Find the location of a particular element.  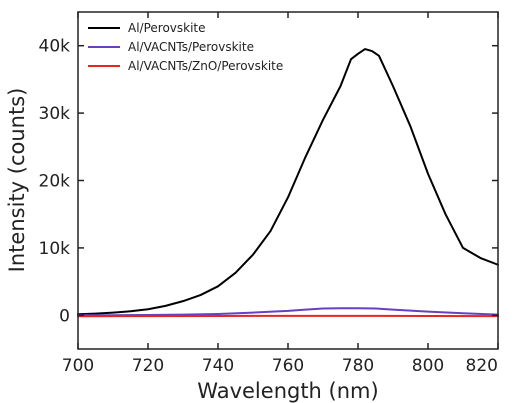

legend-label-3: Al/VACNTs/ZnO/Perovskite is located at coordinates (205, 66).